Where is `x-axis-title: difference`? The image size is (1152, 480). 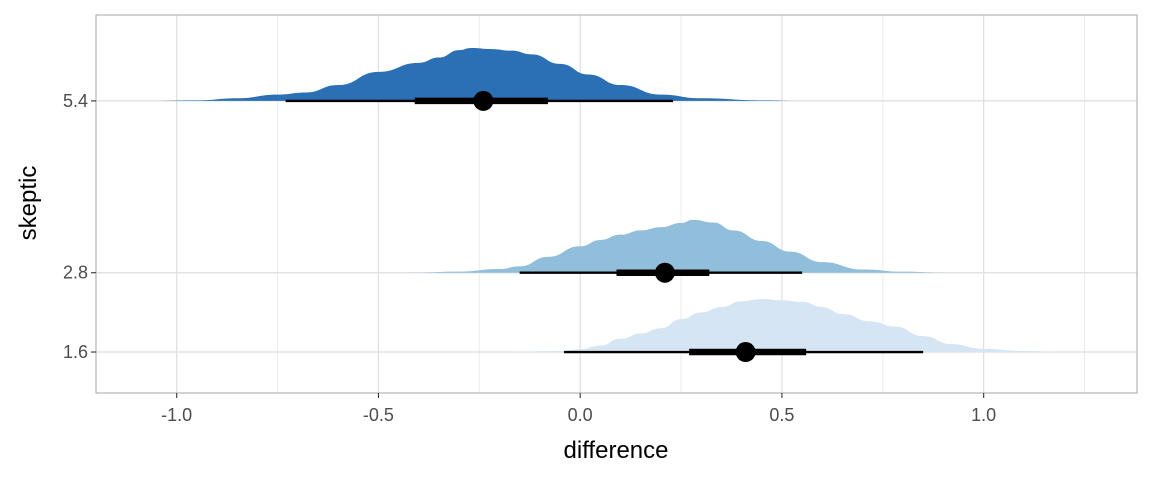 x-axis-title: difference is located at coordinates (616, 450).